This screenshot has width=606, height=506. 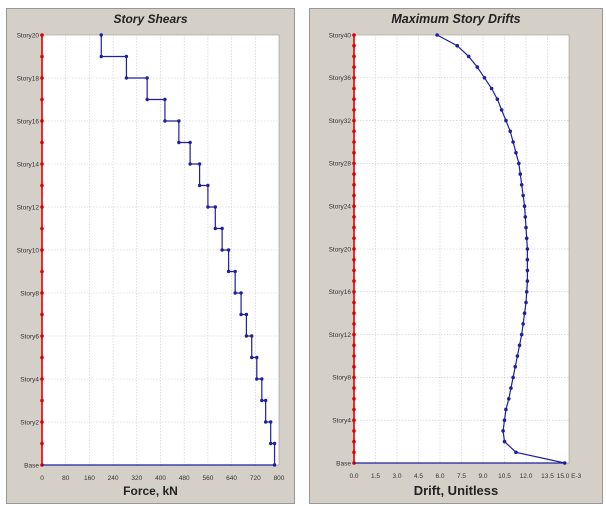 I want to click on y-tick-label: Story4, so click(x=341, y=421).